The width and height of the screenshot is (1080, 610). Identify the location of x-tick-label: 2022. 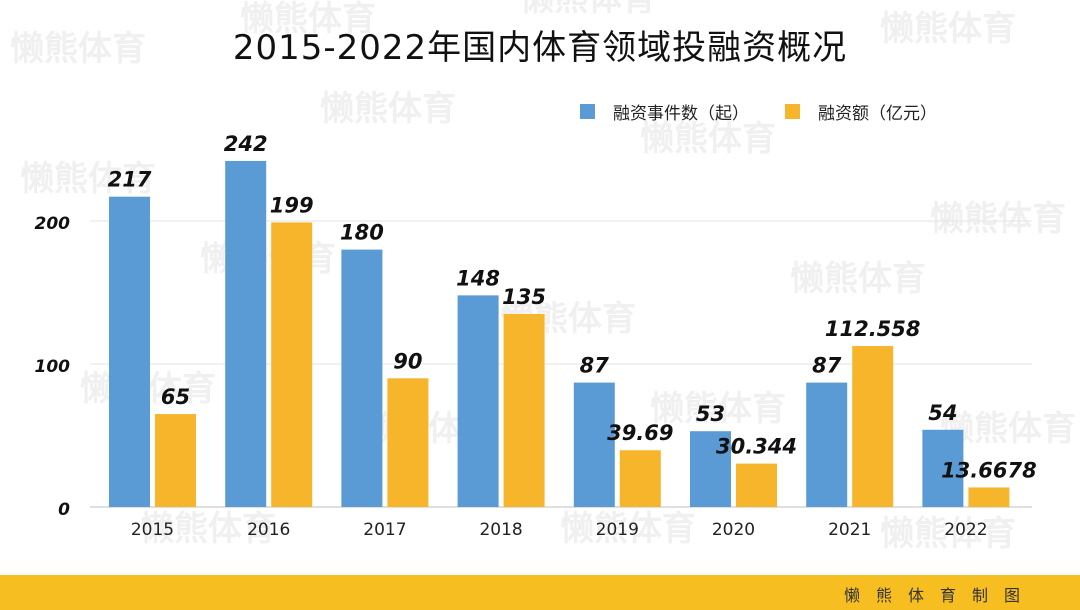
(965, 530).